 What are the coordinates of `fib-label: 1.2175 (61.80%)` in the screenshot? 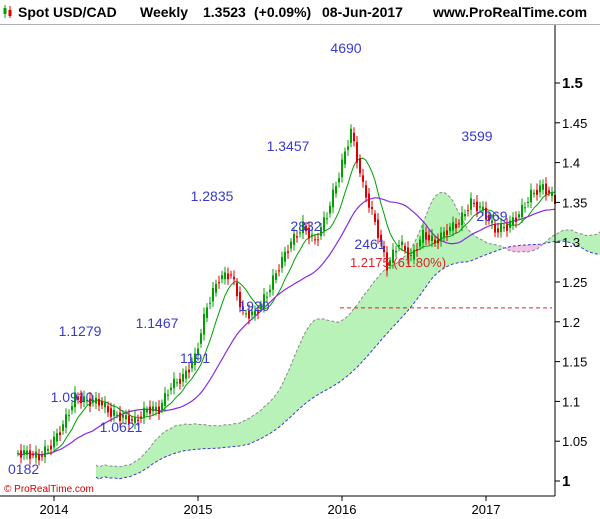 It's located at (398, 262).